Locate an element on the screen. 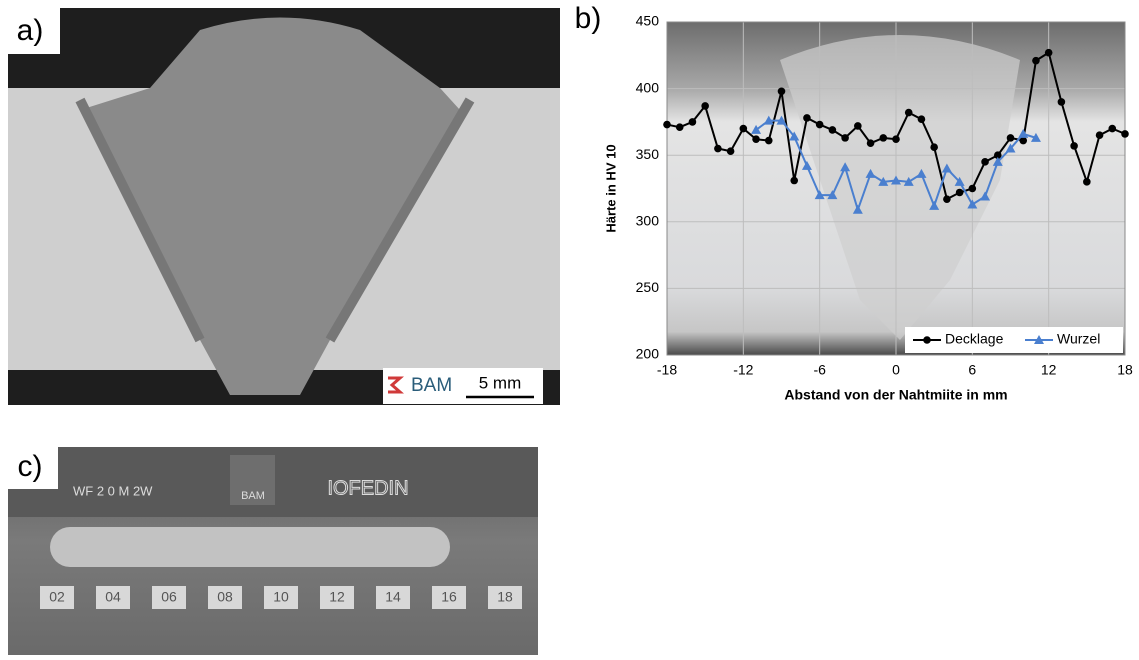 The width and height of the screenshot is (1139, 660). logo-text: BAM is located at coordinates (431, 385).